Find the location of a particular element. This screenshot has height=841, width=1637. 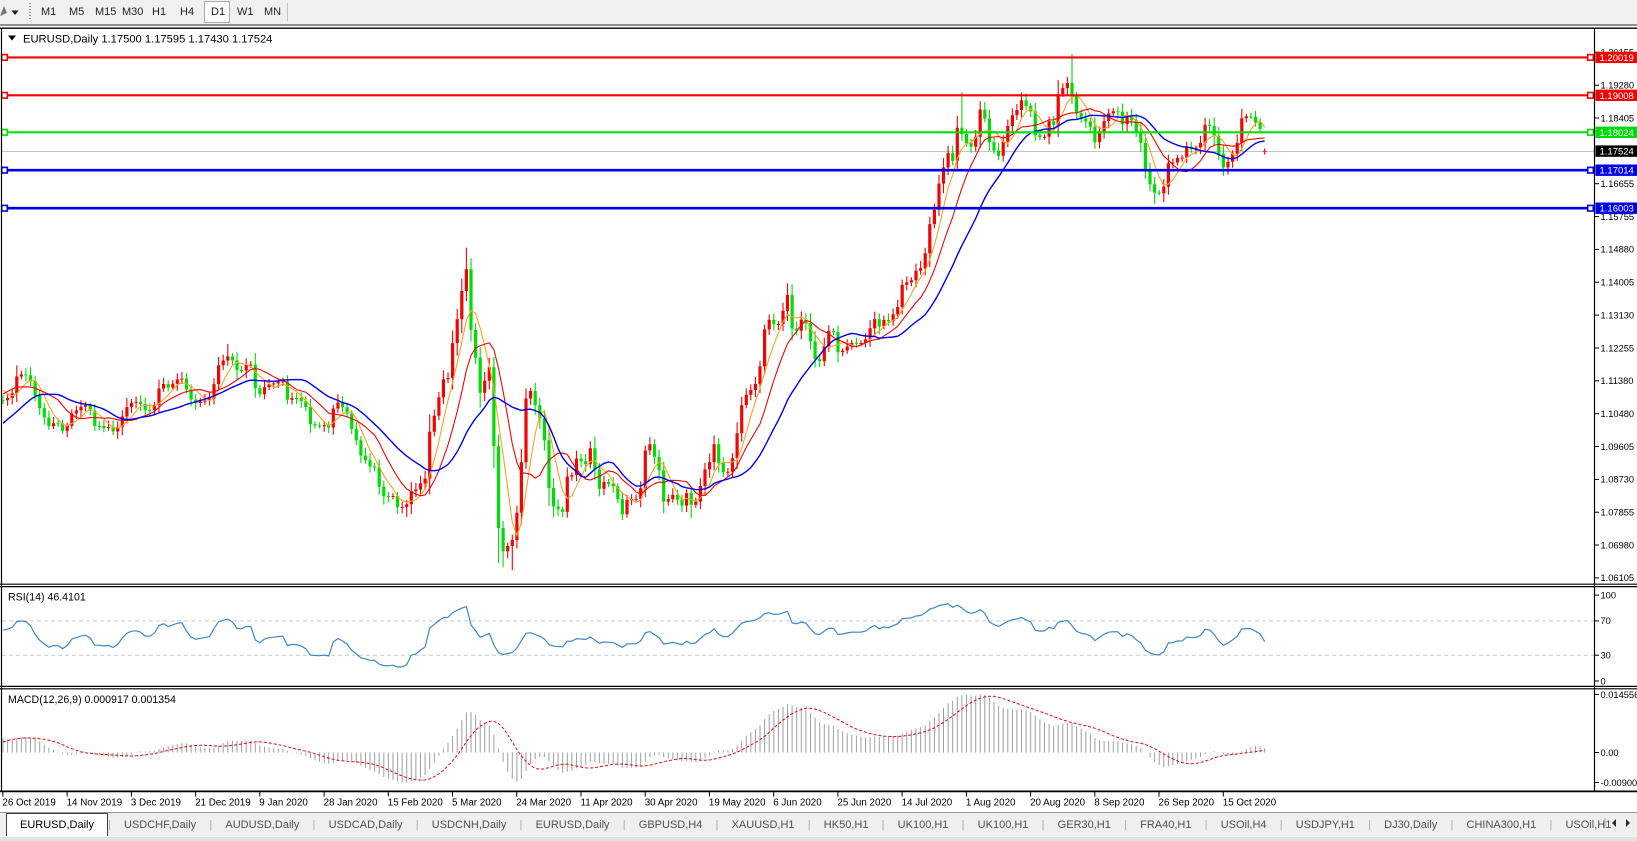

svg-text: RSI(14) 46.4101 is located at coordinates (47, 598).